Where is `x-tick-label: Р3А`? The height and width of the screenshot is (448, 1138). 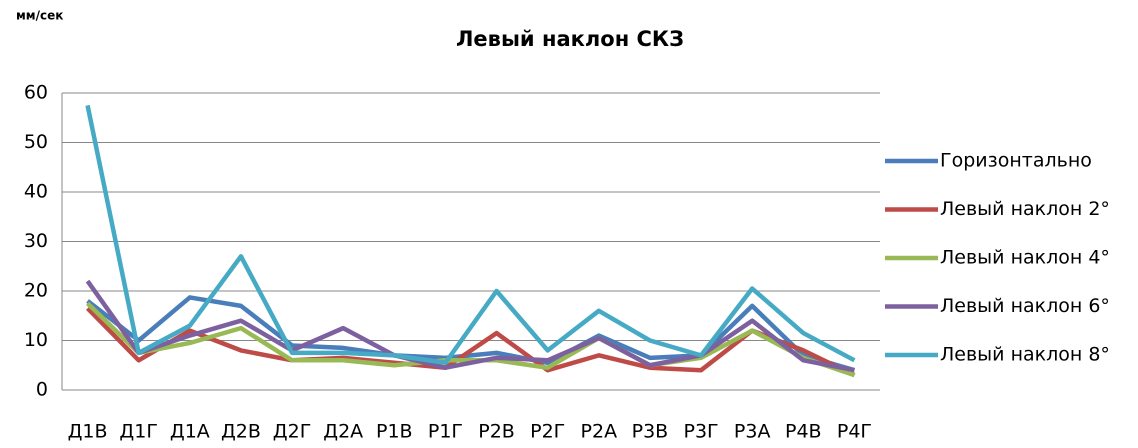 x-tick-label: Р3А is located at coordinates (752, 432).